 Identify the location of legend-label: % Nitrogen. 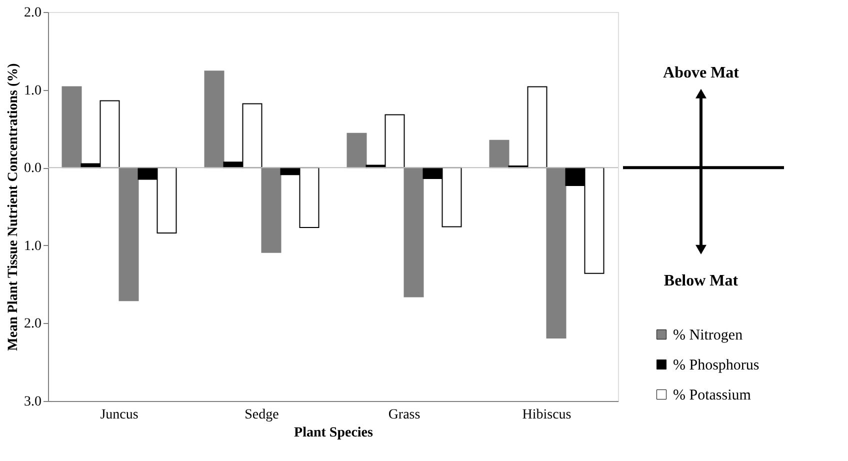
(708, 336).